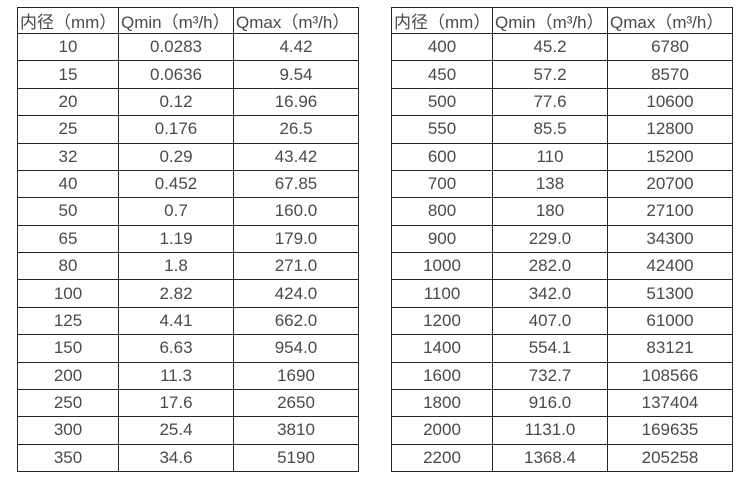 This screenshot has width=750, height=483. I want to click on cell-qmax: 67.85, so click(296, 184).